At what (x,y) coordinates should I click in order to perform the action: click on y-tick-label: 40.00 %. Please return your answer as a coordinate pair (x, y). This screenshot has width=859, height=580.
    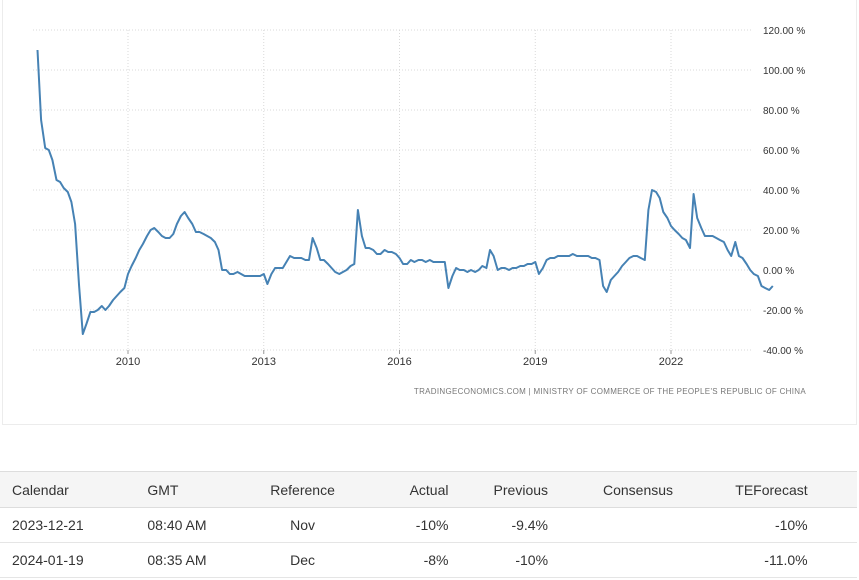
    Looking at the image, I should click on (781, 191).